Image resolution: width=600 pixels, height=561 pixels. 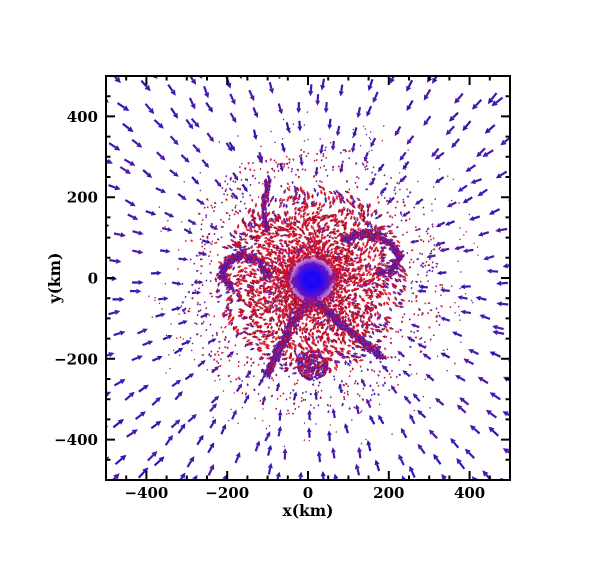 What do you see at coordinates (307, 510) in the screenshot?
I see `x-axis-label: x(km)` at bounding box center [307, 510].